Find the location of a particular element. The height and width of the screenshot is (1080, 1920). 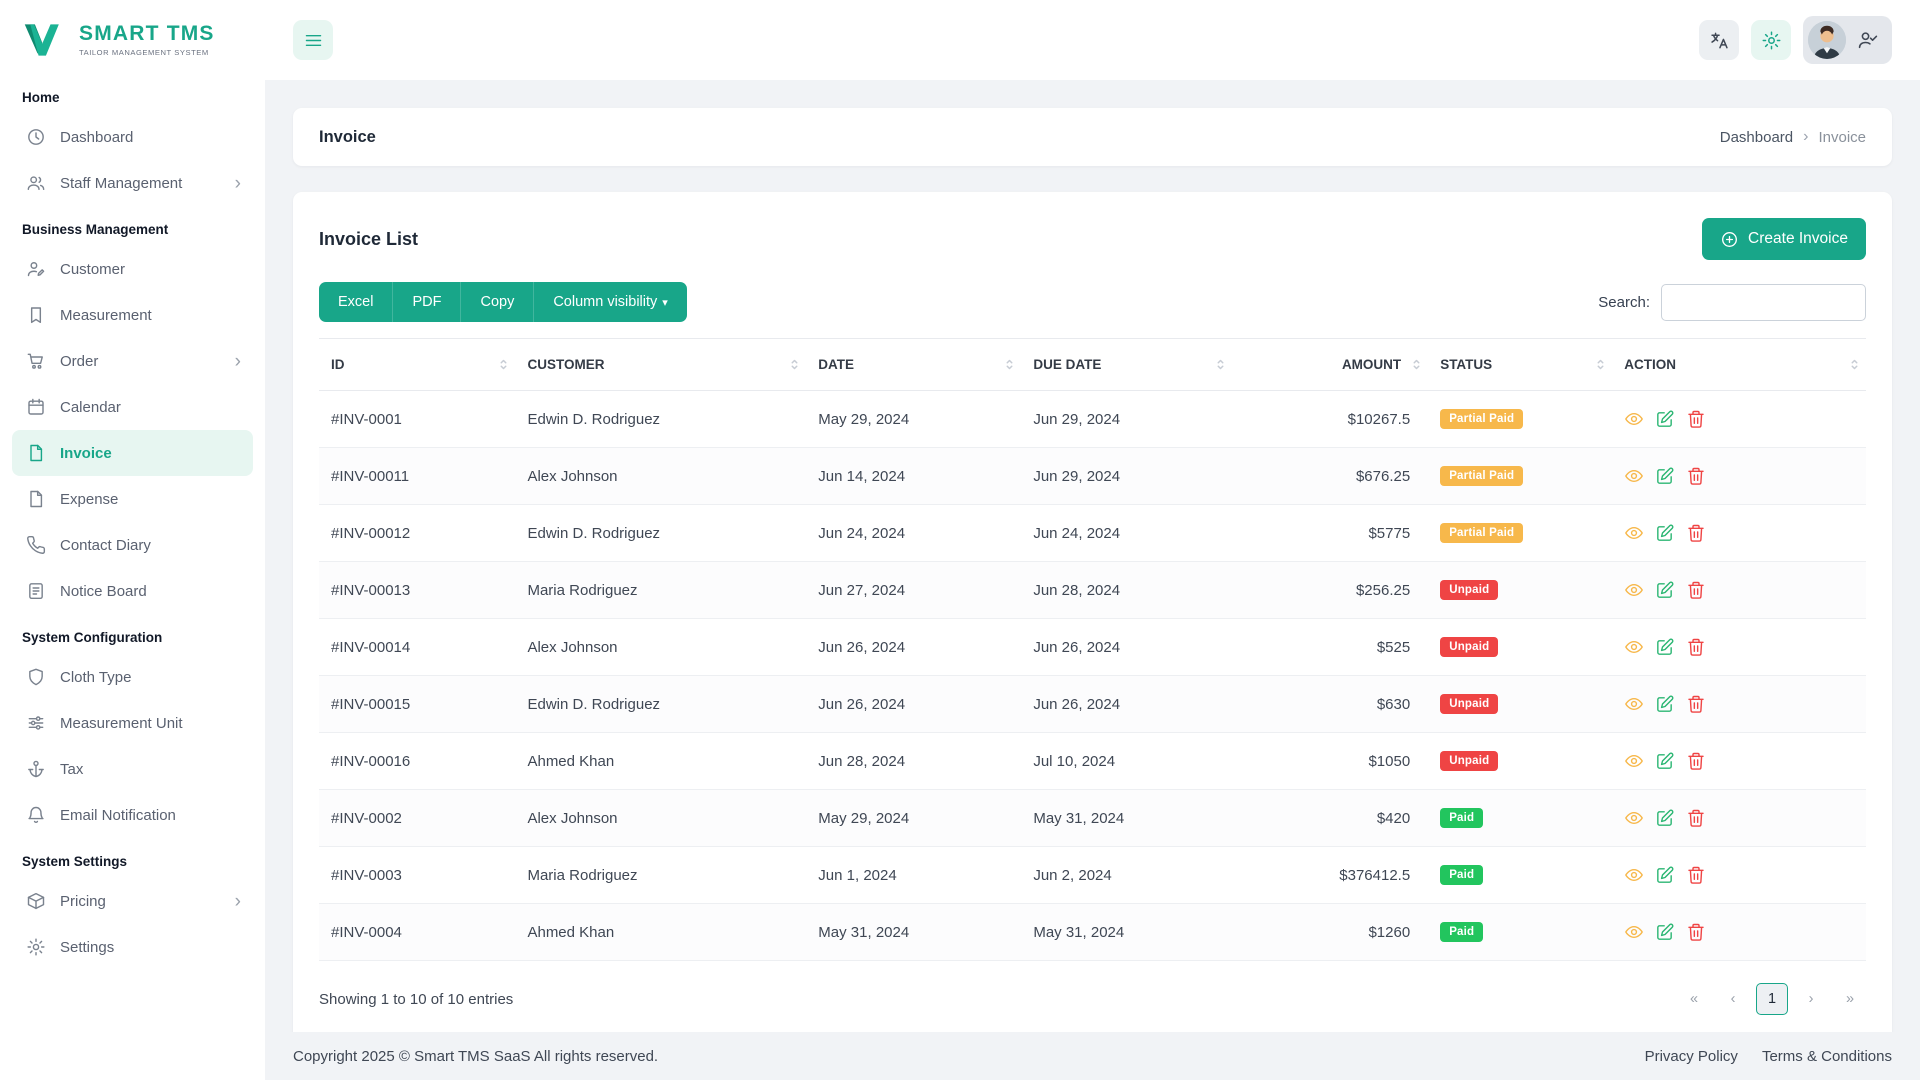

column-header-status: STATUS is located at coordinates (1520, 364).